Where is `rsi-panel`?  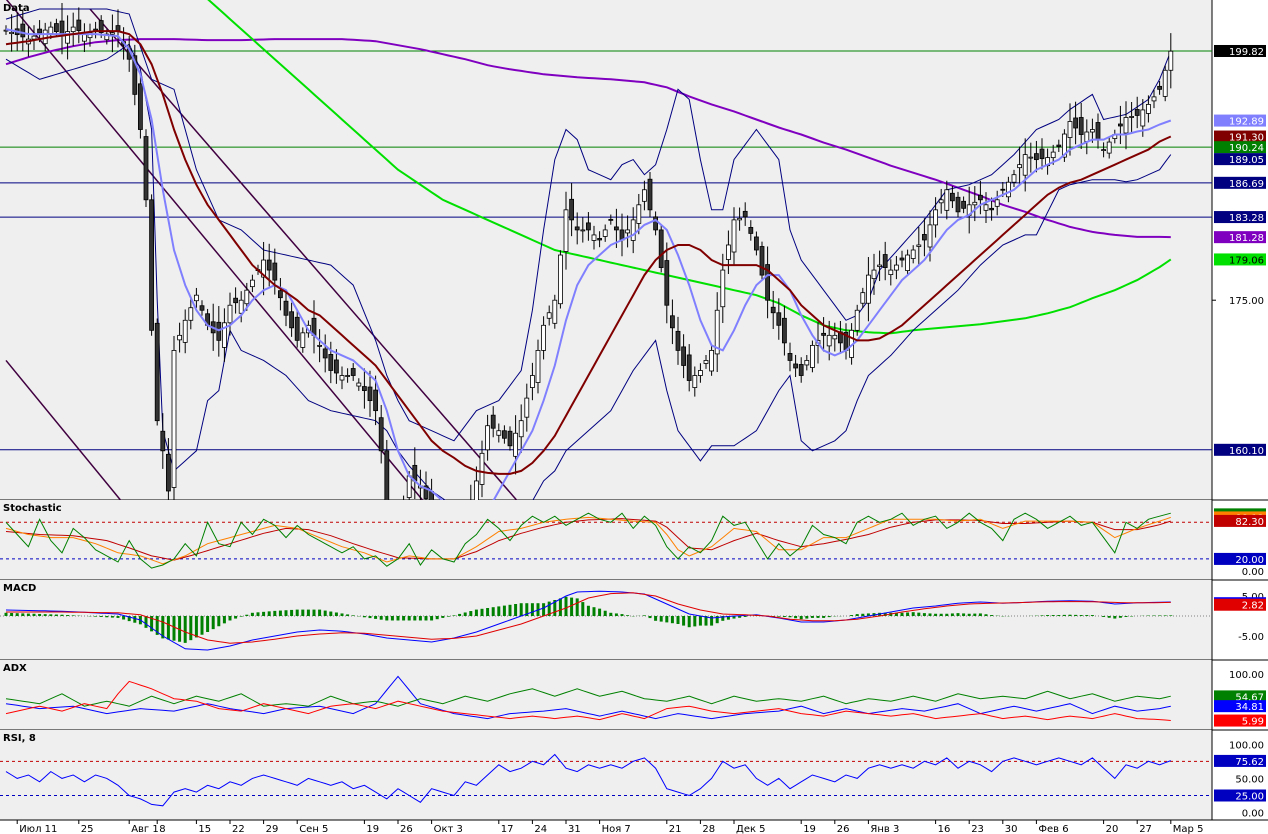 rsi-panel is located at coordinates (606, 780).